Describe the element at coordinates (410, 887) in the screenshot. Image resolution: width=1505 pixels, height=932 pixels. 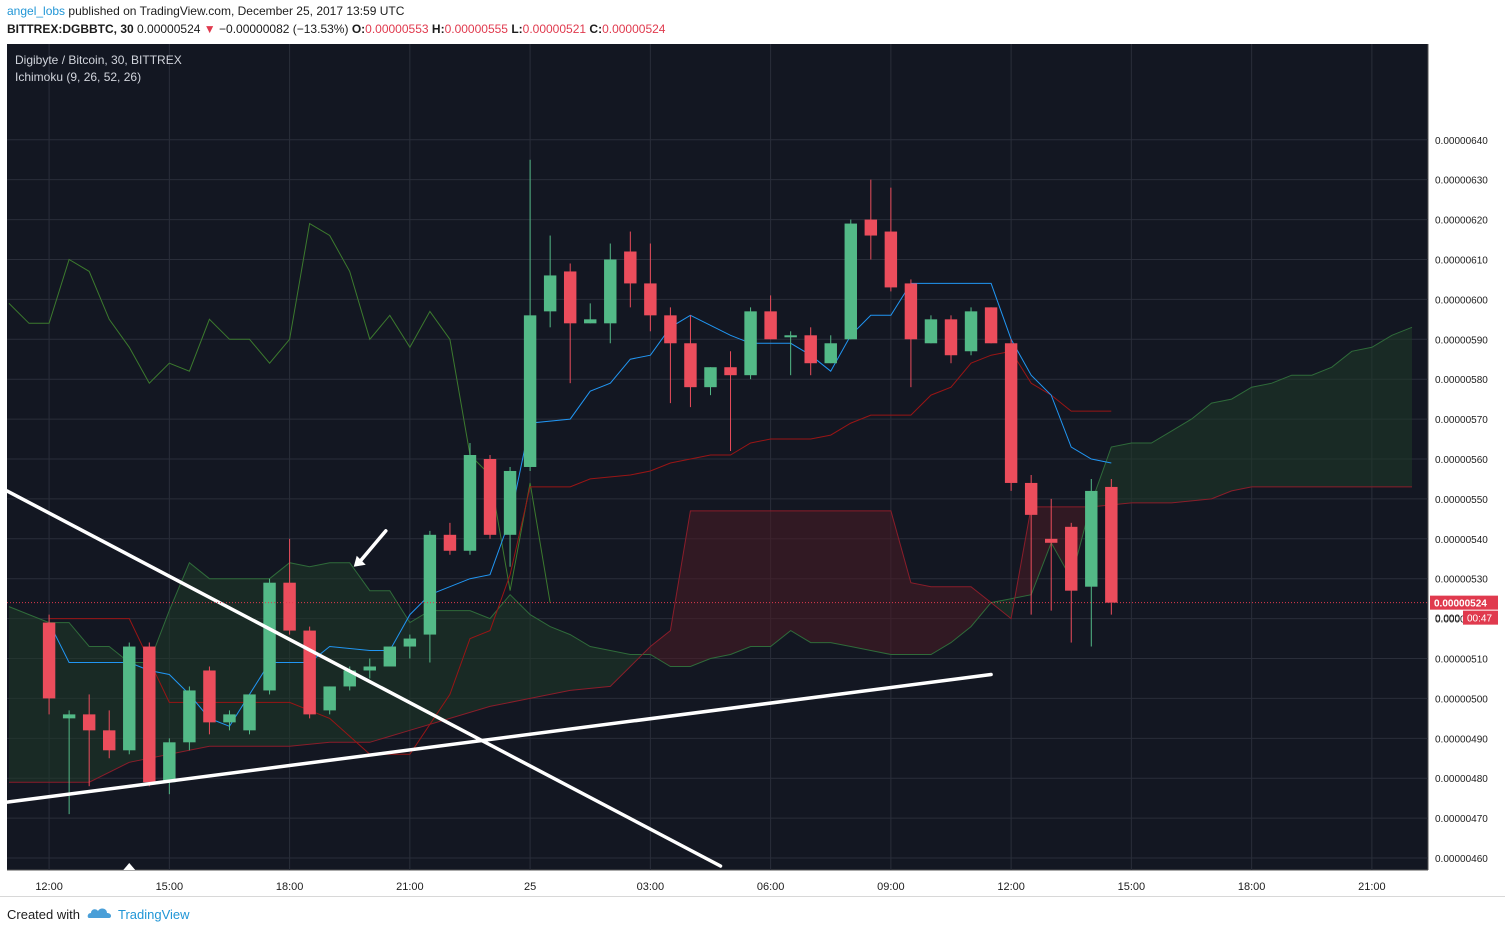
I see `time-tick-label: 21:00` at that location.